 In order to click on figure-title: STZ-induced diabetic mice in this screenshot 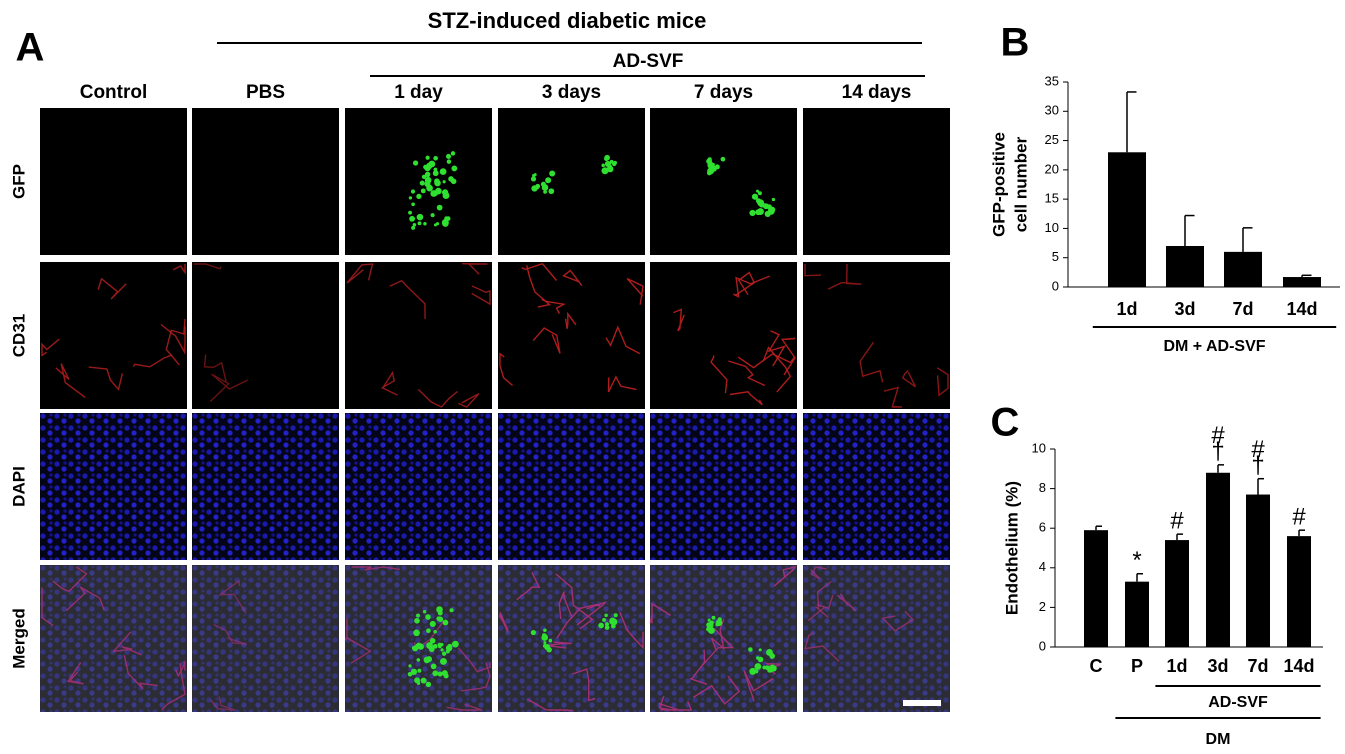, I will do `click(567, 20)`.